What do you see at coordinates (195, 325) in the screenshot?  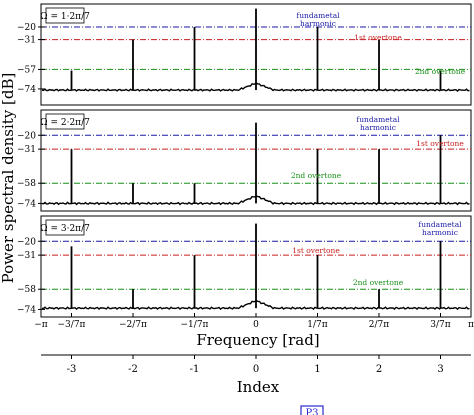 I see `x-tick-label: −1/7π` at bounding box center [195, 325].